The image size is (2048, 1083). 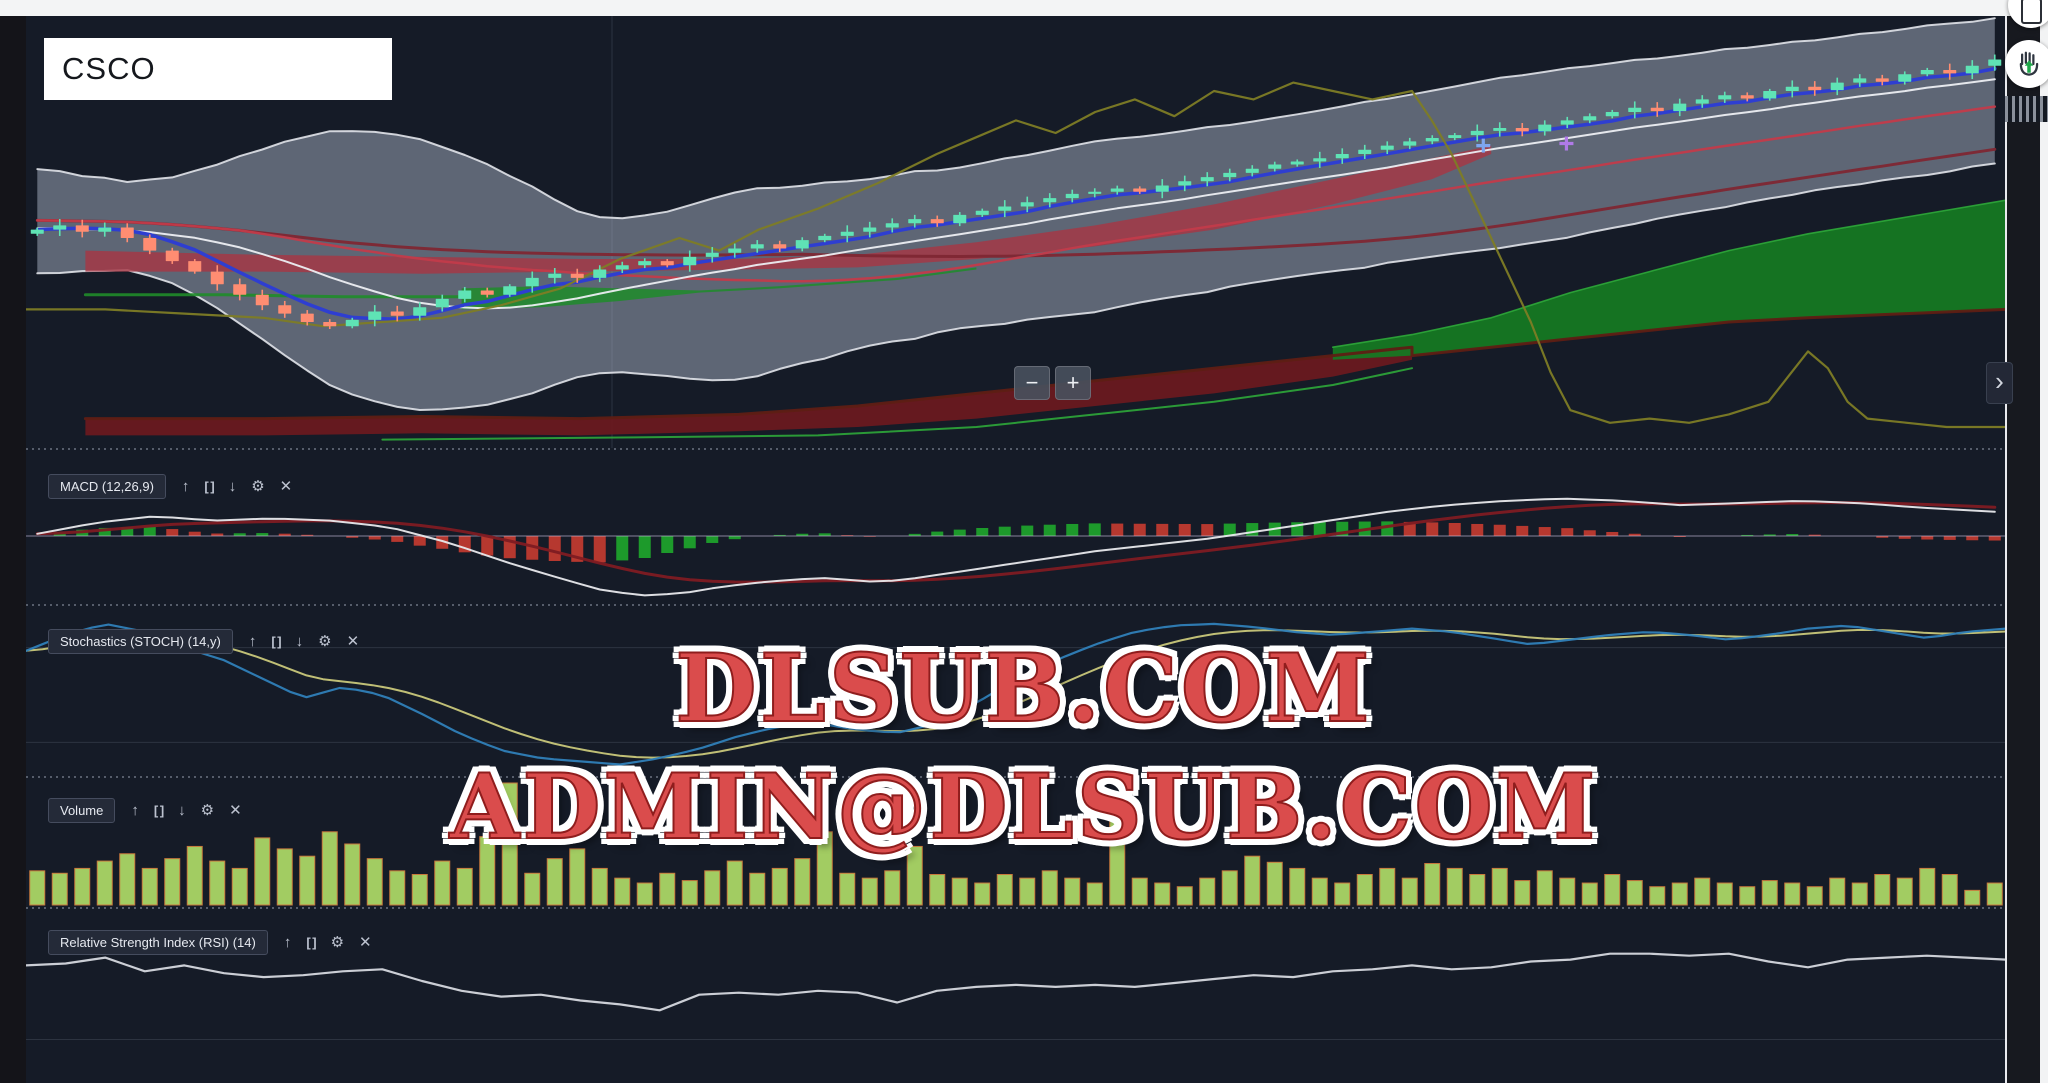 I want to click on zoom-in-button: +, so click(x=1073, y=383).